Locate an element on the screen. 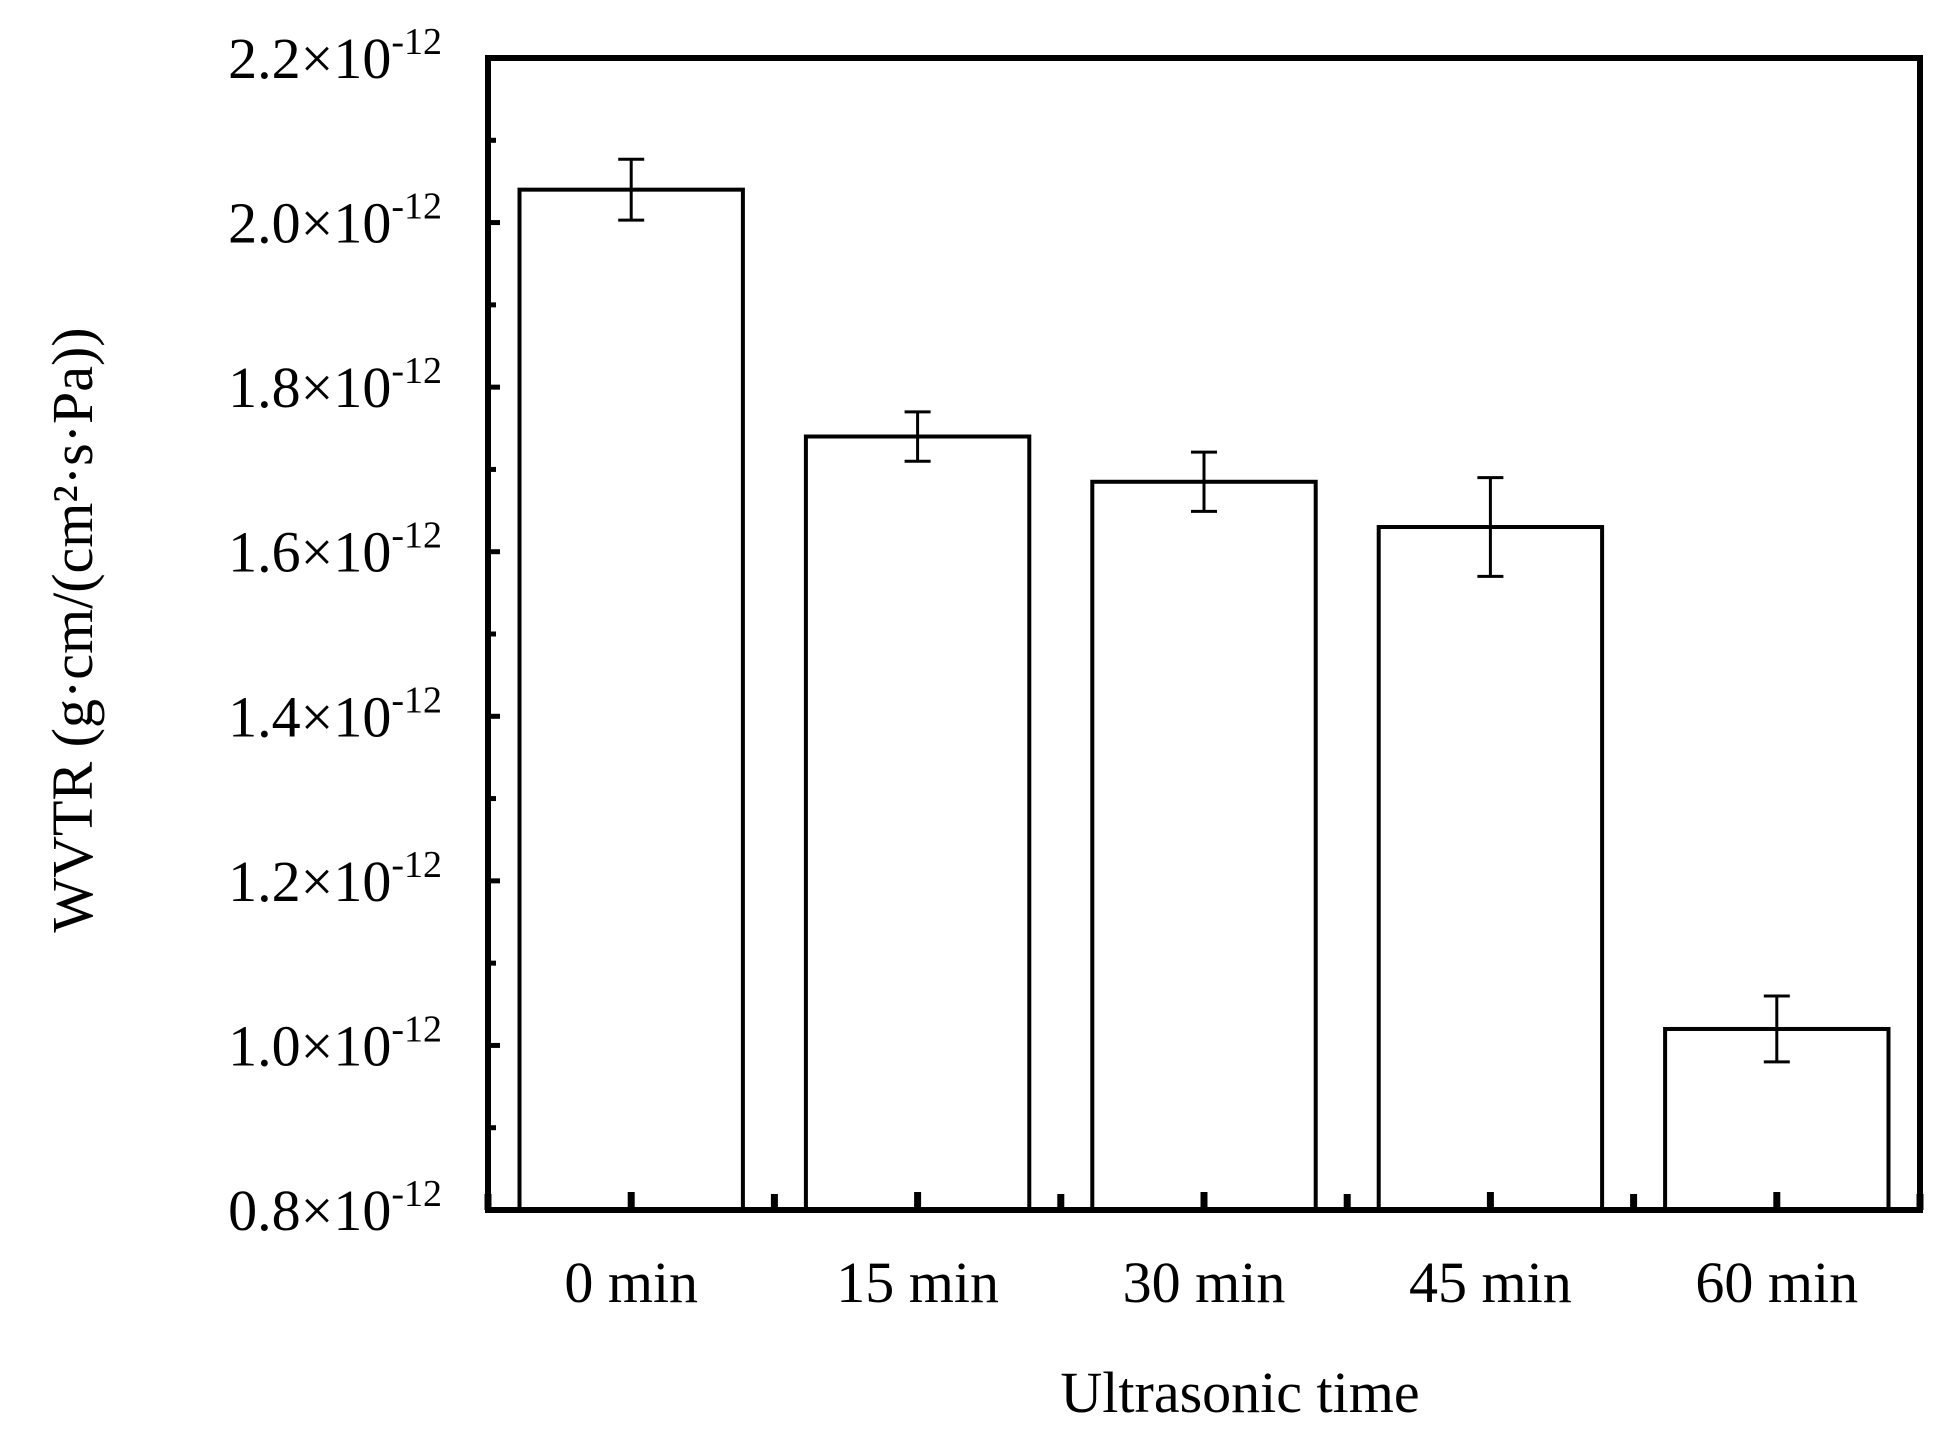 The image size is (1954, 1433). error-bar-30-min is located at coordinates (1204, 481).